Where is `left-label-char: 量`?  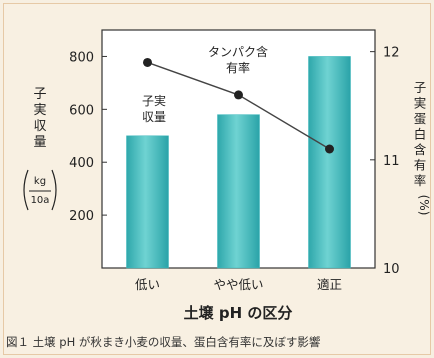
left-label-char: 量 is located at coordinates (39, 142).